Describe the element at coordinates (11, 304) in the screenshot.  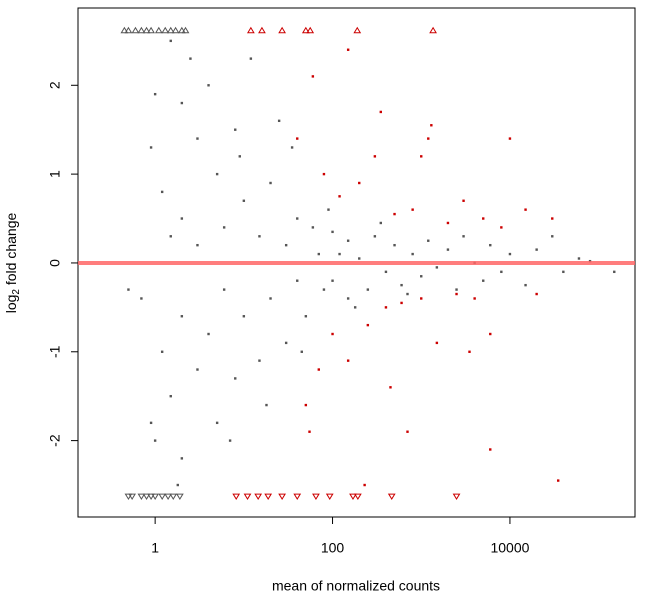
I see `y-axis-label-main: log` at that location.